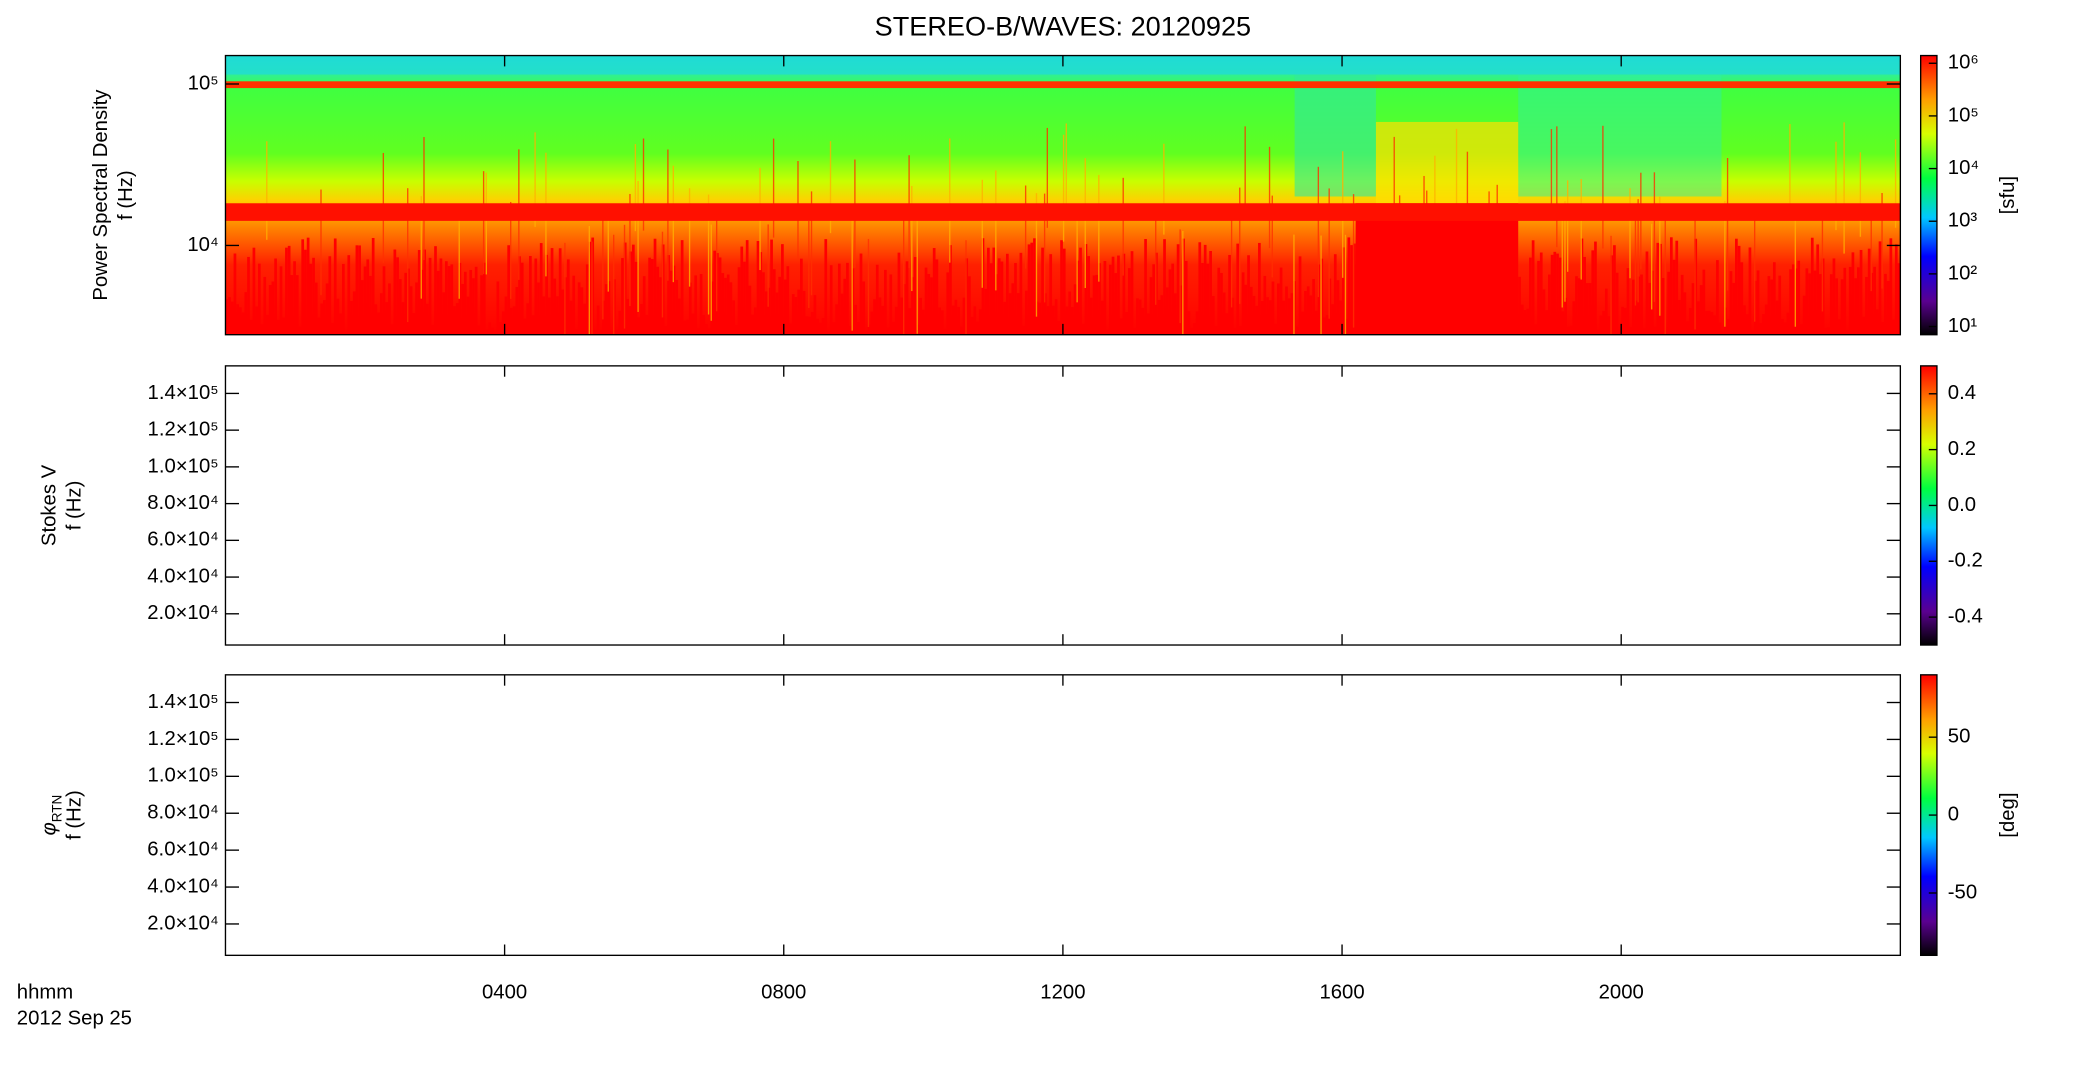 This screenshot has width=2096, height=1080. What do you see at coordinates (1962, 892) in the screenshot?
I see `colorbar-tick-label: -50` at bounding box center [1962, 892].